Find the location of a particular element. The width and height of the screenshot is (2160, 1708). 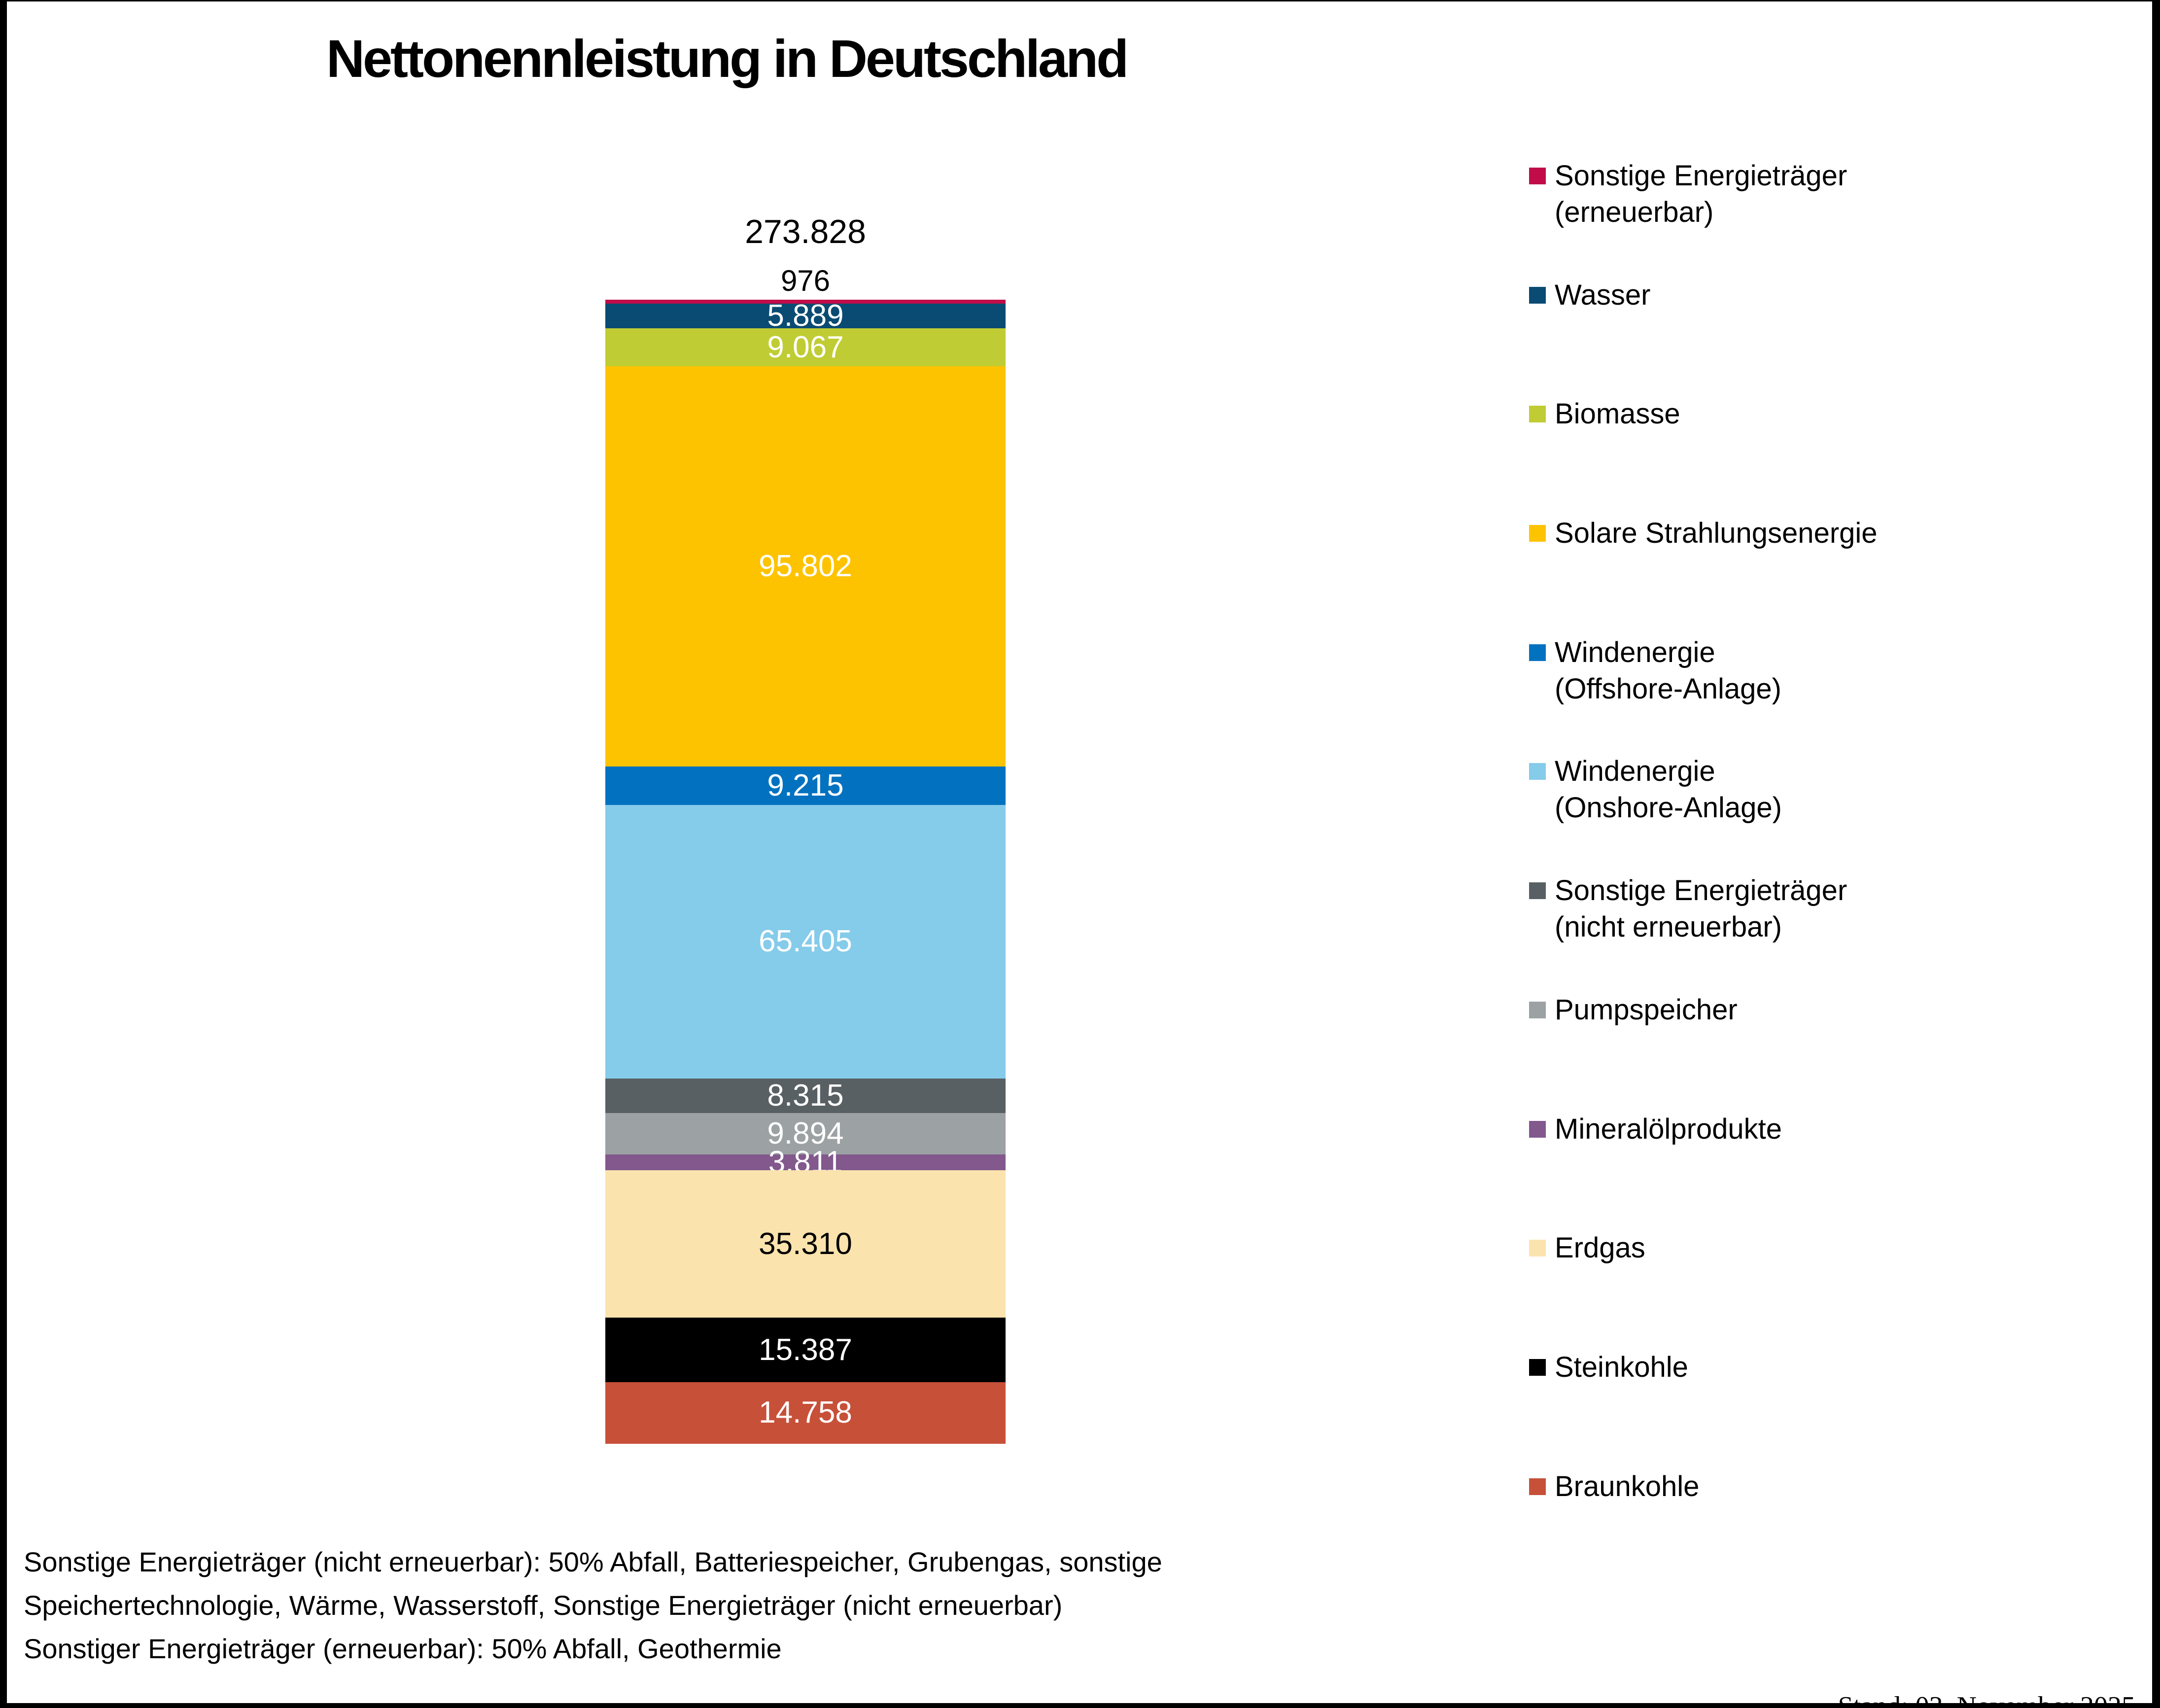

legend-item-braunkohle: Braunkohle is located at coordinates (1825, 1528).